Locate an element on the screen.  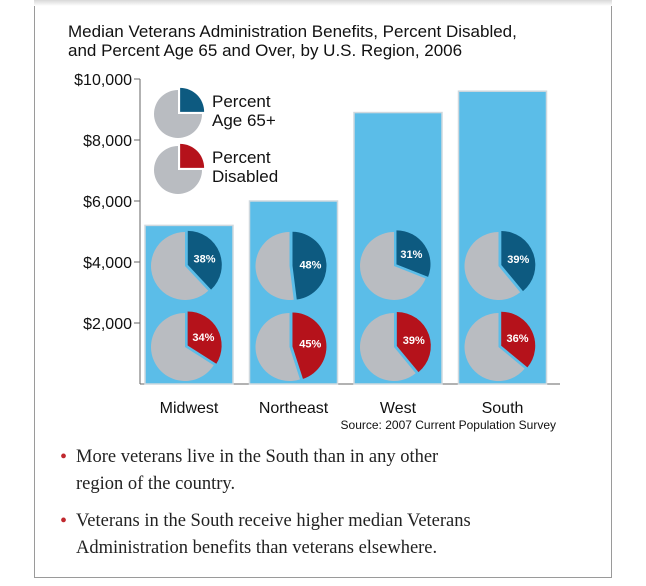
y-tick-label: $4,000 is located at coordinates (107, 263).